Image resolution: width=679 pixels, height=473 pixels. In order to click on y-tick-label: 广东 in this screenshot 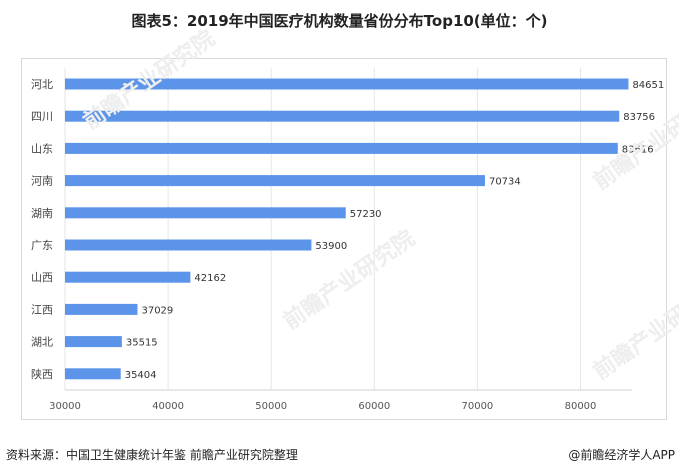, I will do `click(42, 245)`.